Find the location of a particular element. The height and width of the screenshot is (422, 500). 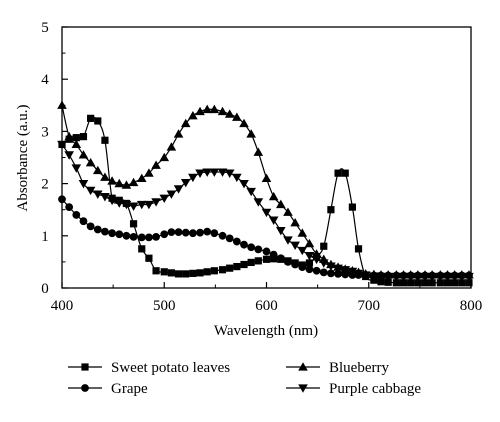

x-tick-label: 500 is located at coordinates (164, 306).